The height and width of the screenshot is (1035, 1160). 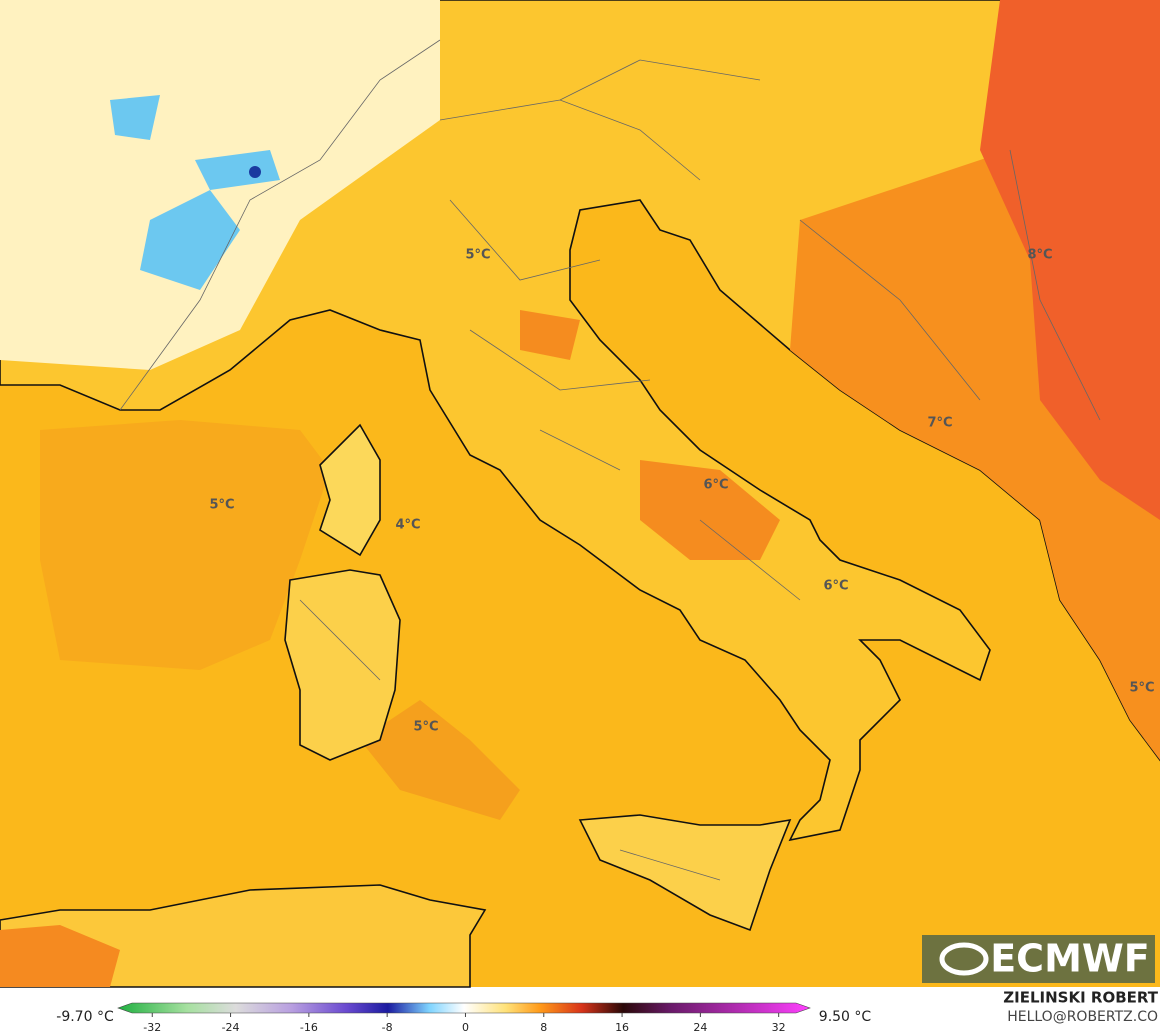 I want to click on corsica, so click(x=350, y=490).